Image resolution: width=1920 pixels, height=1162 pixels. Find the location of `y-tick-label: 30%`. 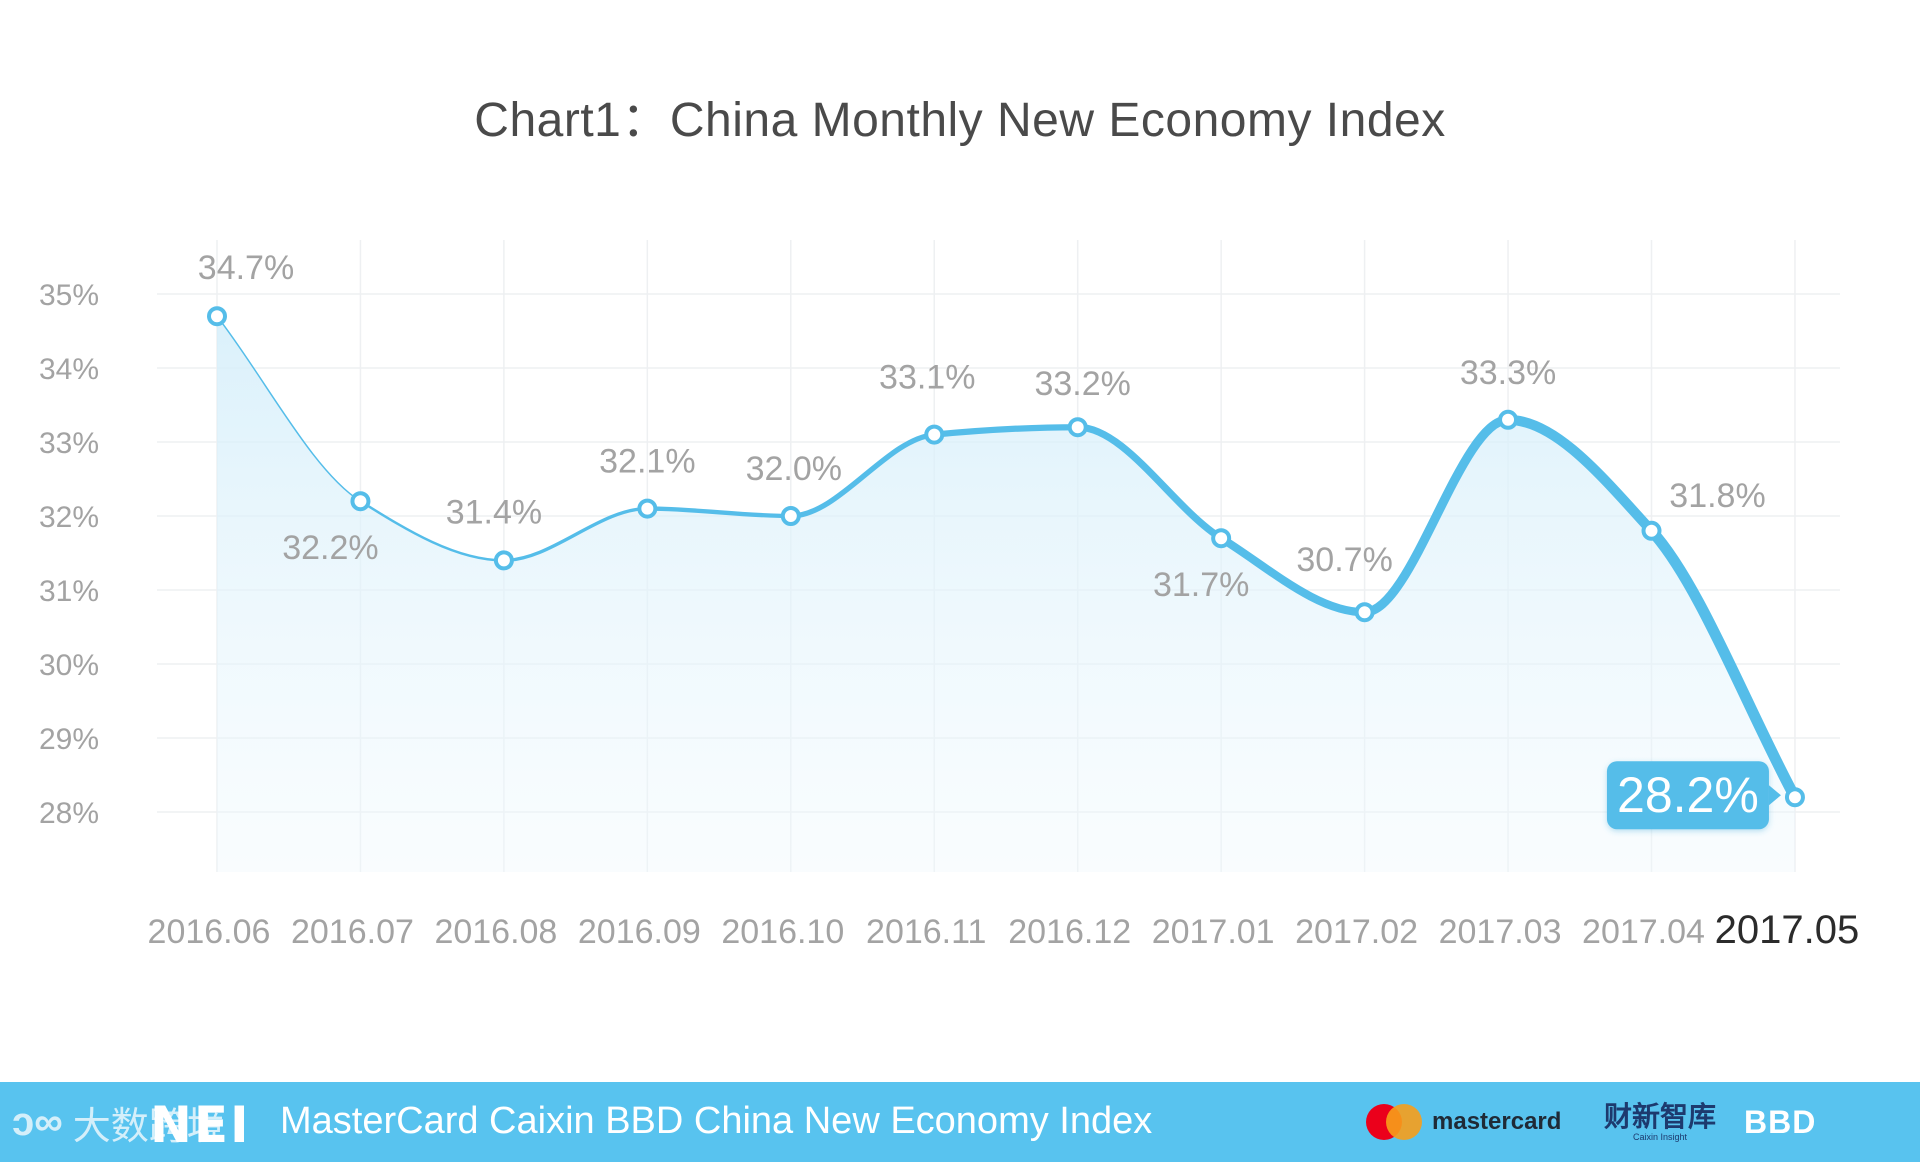

y-tick-label: 30% is located at coordinates (69, 665).